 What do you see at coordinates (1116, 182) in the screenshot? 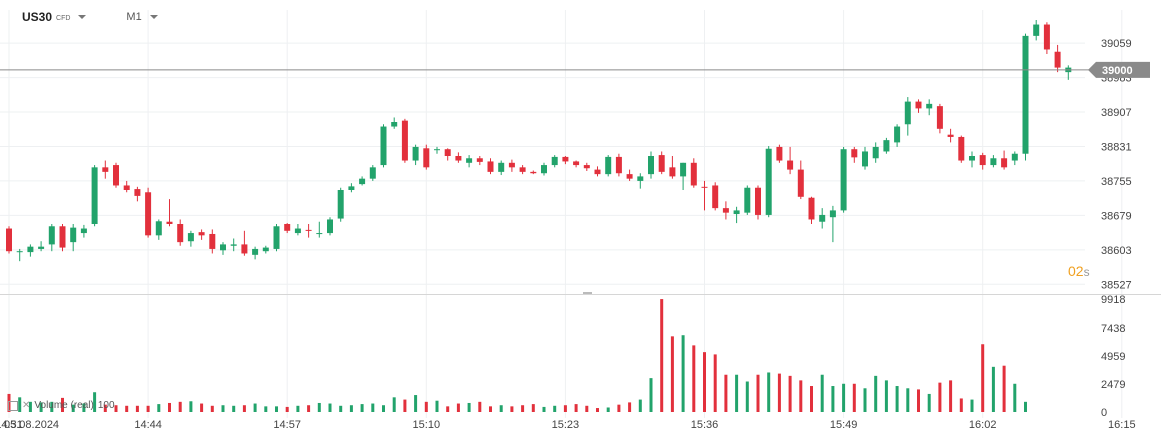
I see `price-tick-label: 38755` at bounding box center [1116, 182].